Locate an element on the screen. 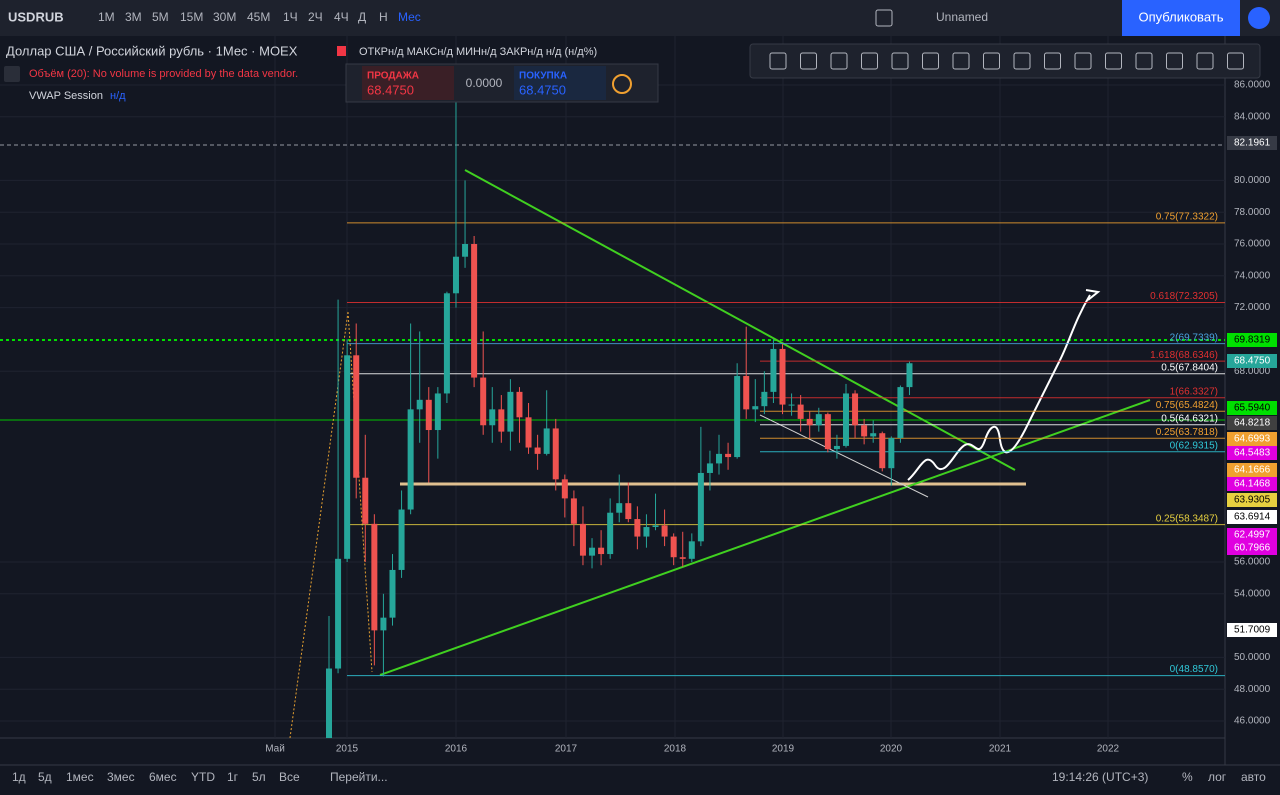 Image resolution: width=1280 pixels, height=795 pixels. price-tick-label: 48.0000 is located at coordinates (1252, 689).